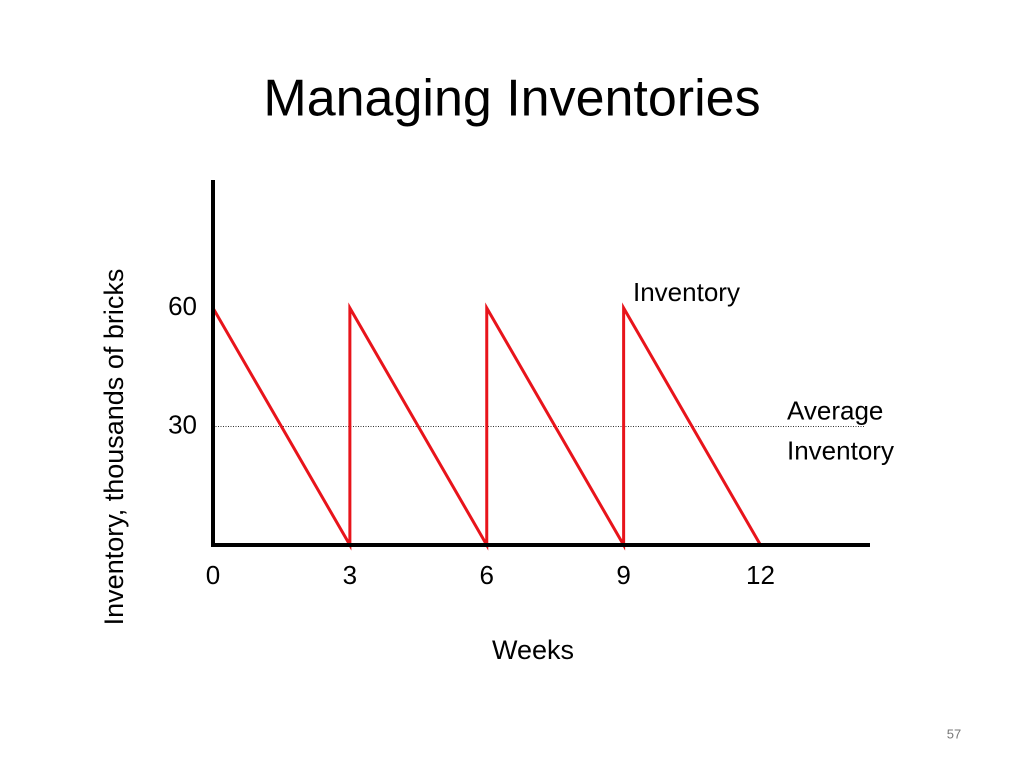 This screenshot has width=1024, height=768. What do you see at coordinates (487, 575) in the screenshot?
I see `x-tick-label: 6` at bounding box center [487, 575].